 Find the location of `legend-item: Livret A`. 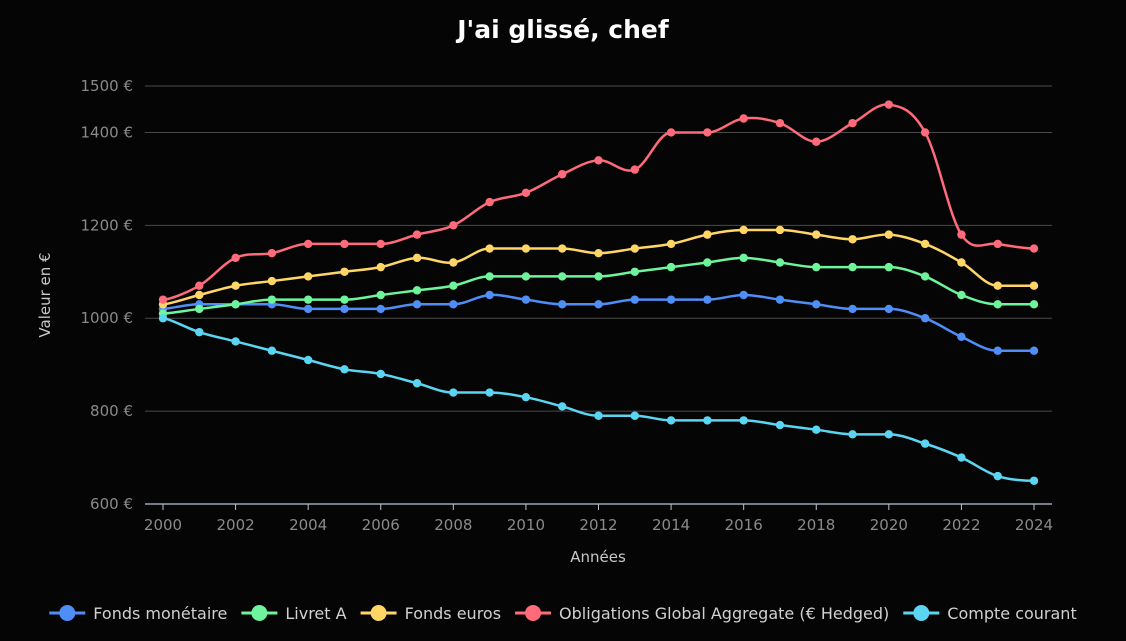

legend-item: Livret A is located at coordinates (294, 613).